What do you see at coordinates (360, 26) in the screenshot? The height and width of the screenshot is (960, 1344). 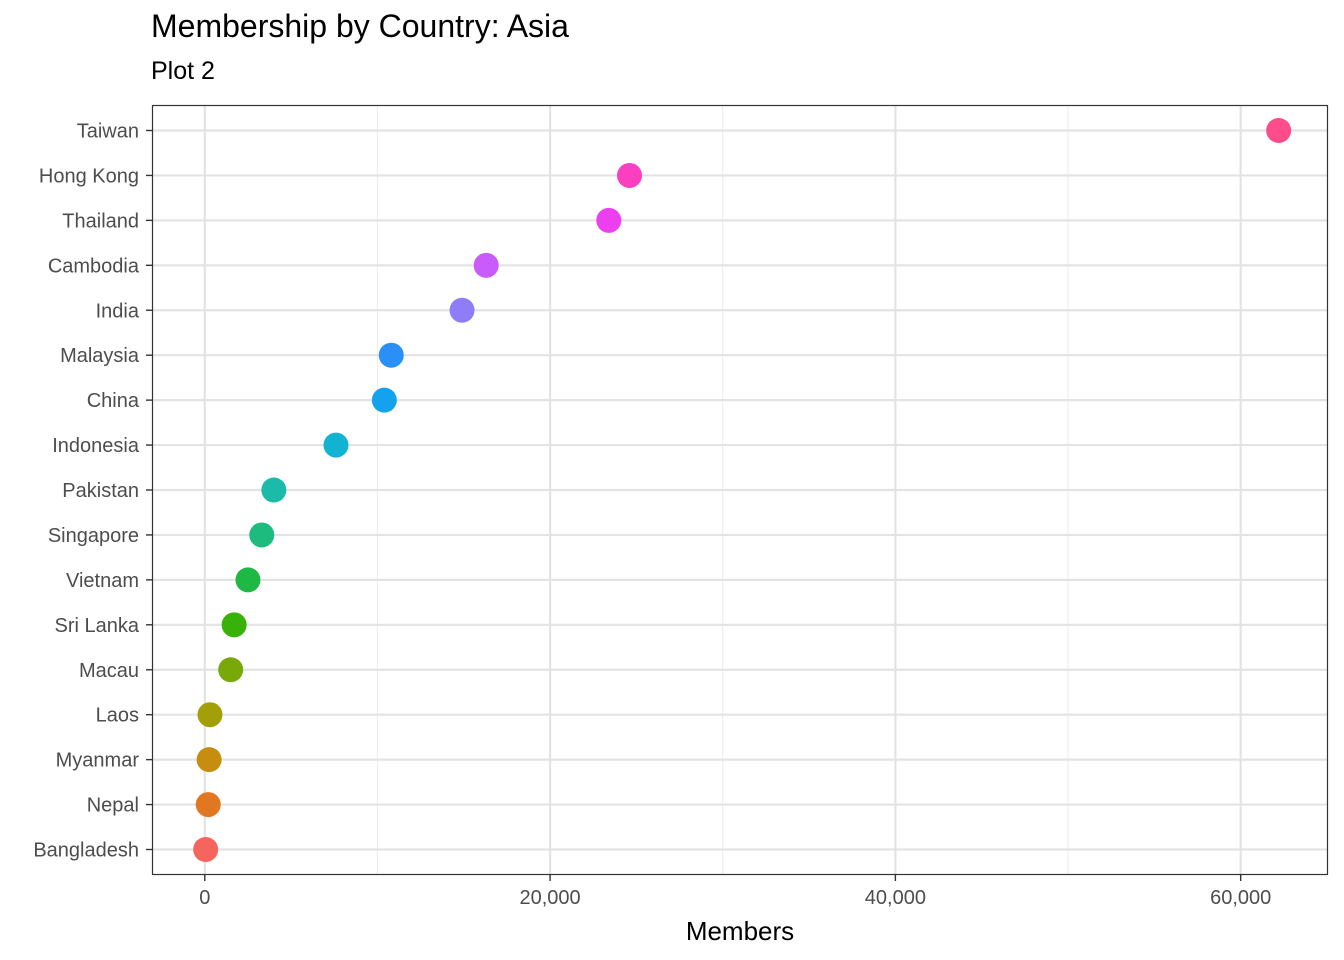 I see `chart-title: Membership by Country: Asia` at bounding box center [360, 26].